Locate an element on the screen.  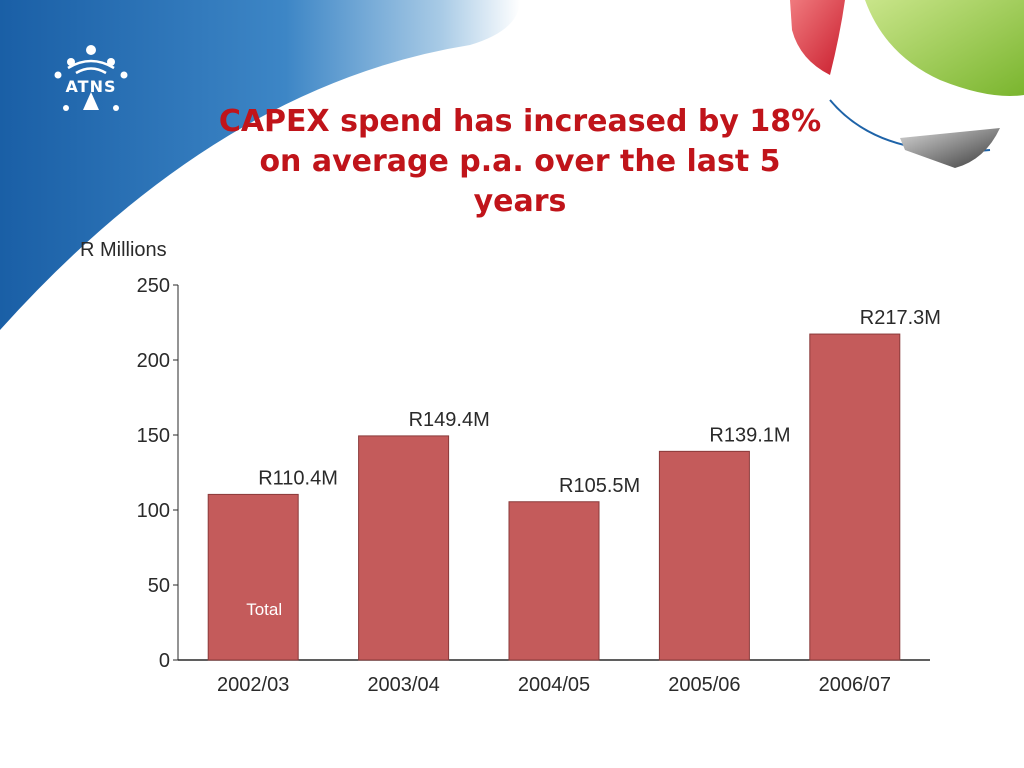
data-label: R217.3M is located at coordinates (900, 318).